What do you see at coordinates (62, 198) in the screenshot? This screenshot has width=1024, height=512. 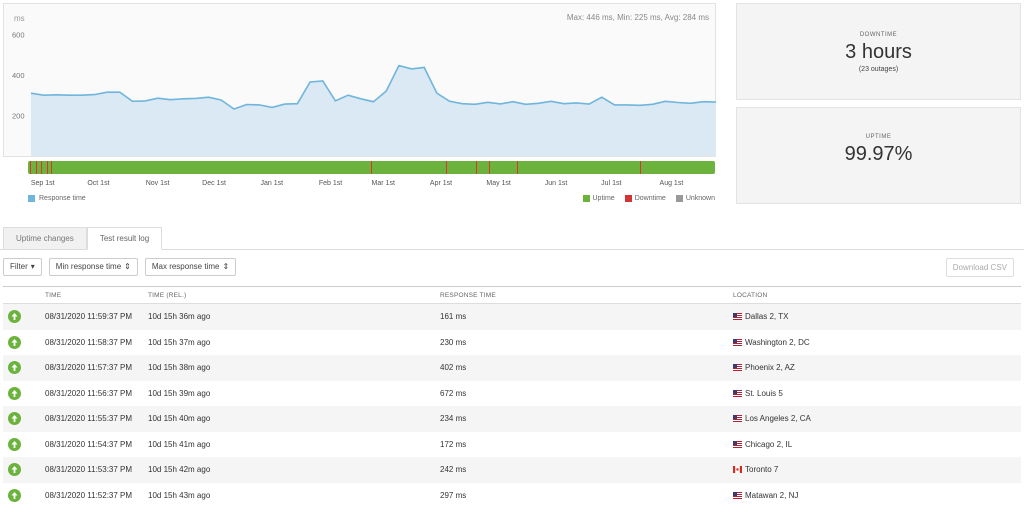 I see `legend-response-time: Response time` at bounding box center [62, 198].